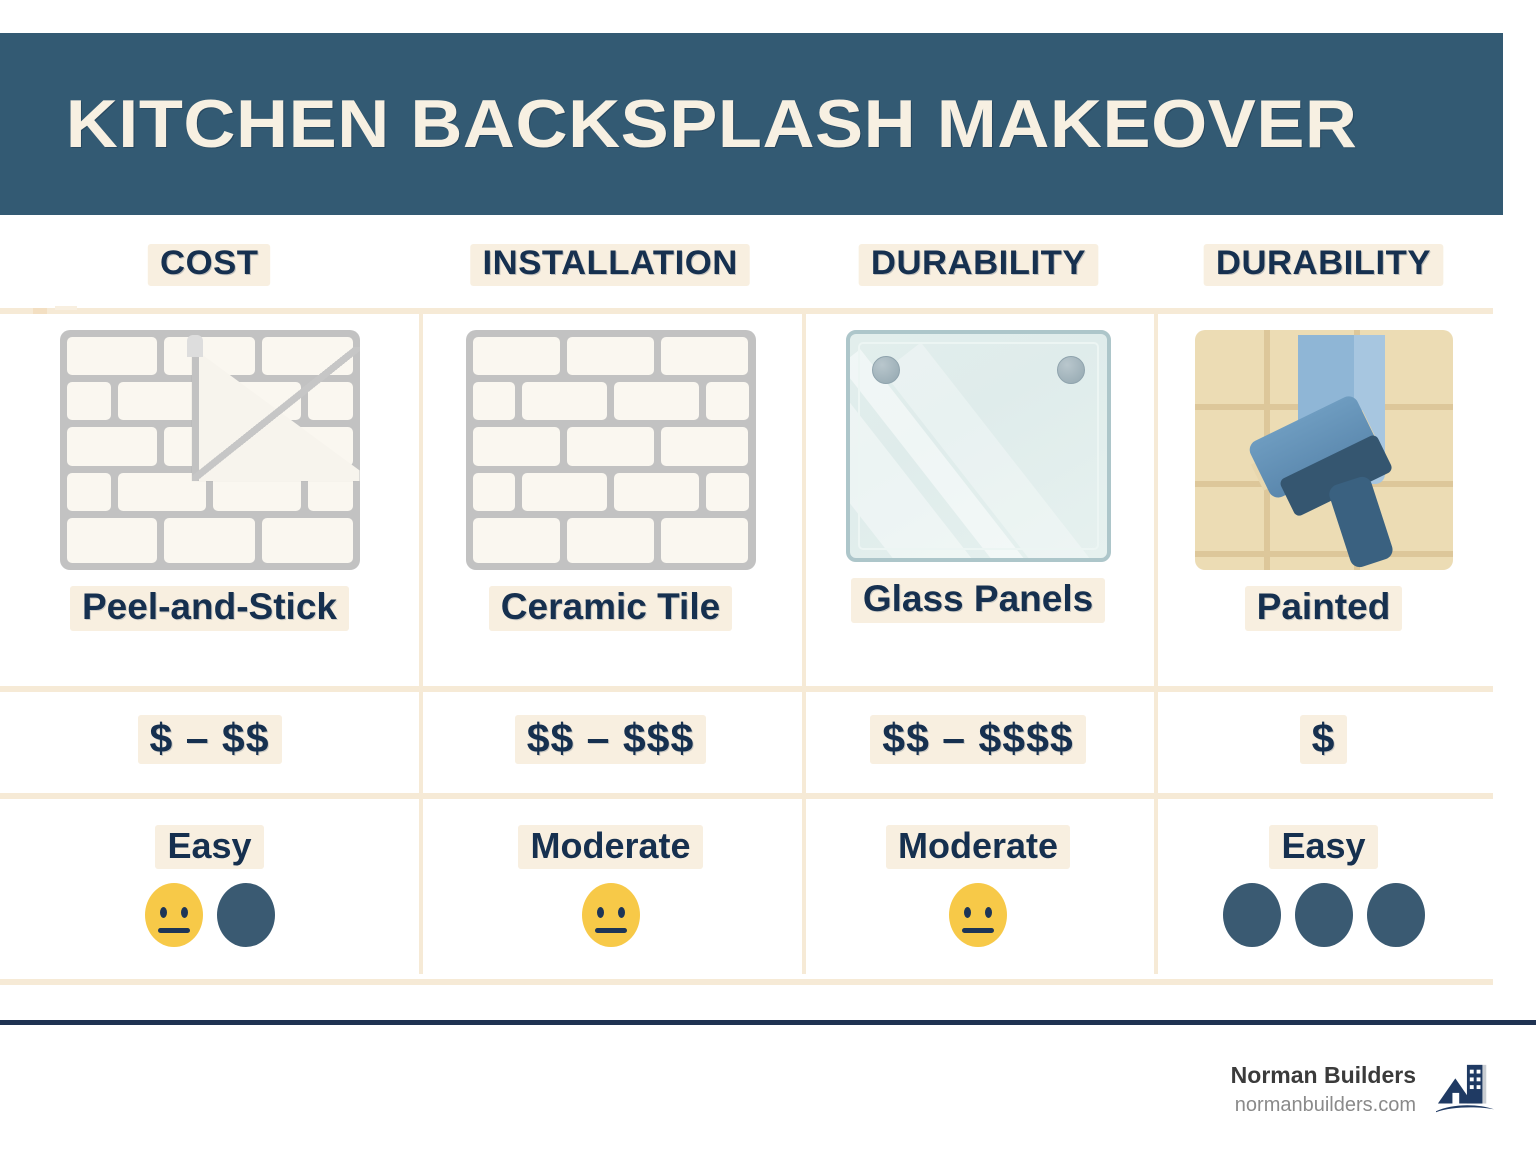  I want to click on header-cell-installation: INSTALLATION, so click(610, 265).